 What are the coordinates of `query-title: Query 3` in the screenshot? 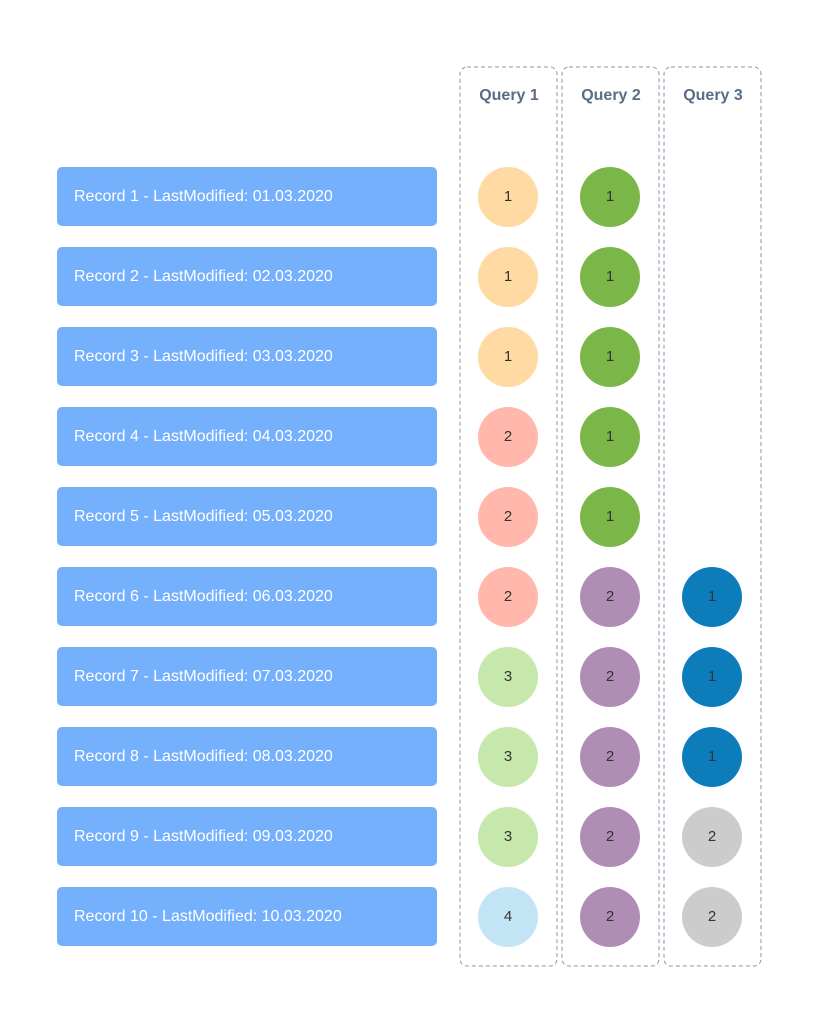 It's located at (713, 95).